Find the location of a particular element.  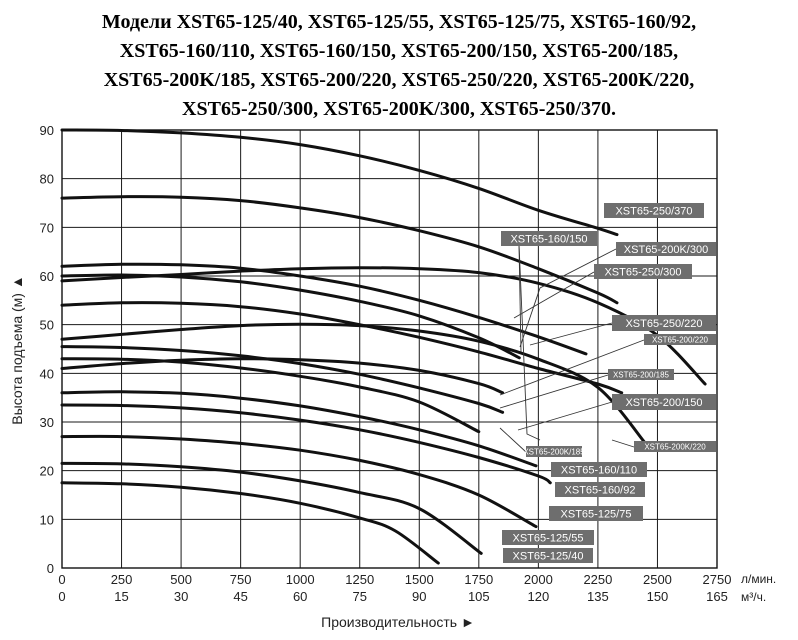

x-tick-label-bottom: 135 is located at coordinates (598, 596).